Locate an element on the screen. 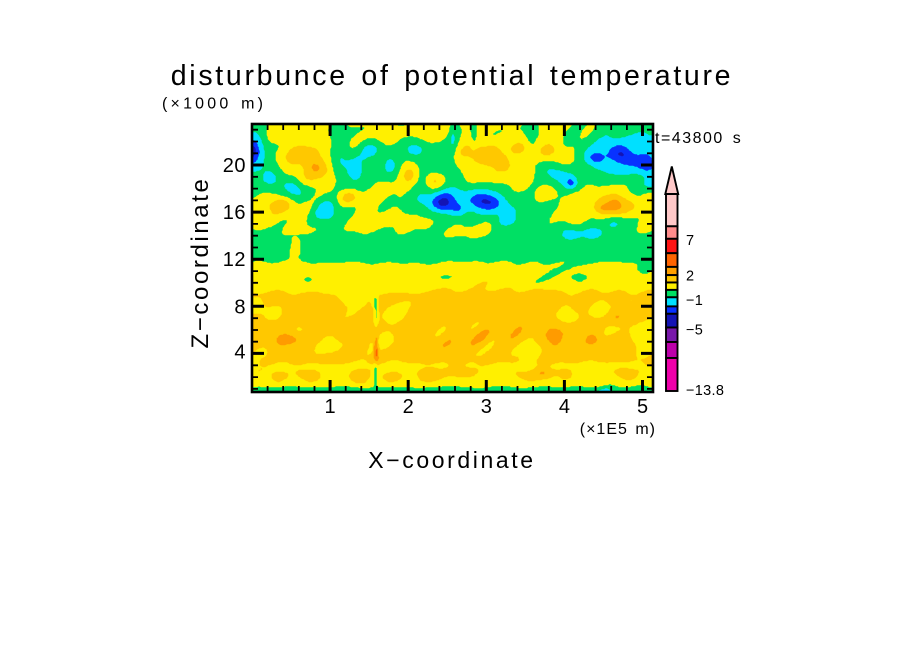  svg-text: 20 is located at coordinates (234, 166).